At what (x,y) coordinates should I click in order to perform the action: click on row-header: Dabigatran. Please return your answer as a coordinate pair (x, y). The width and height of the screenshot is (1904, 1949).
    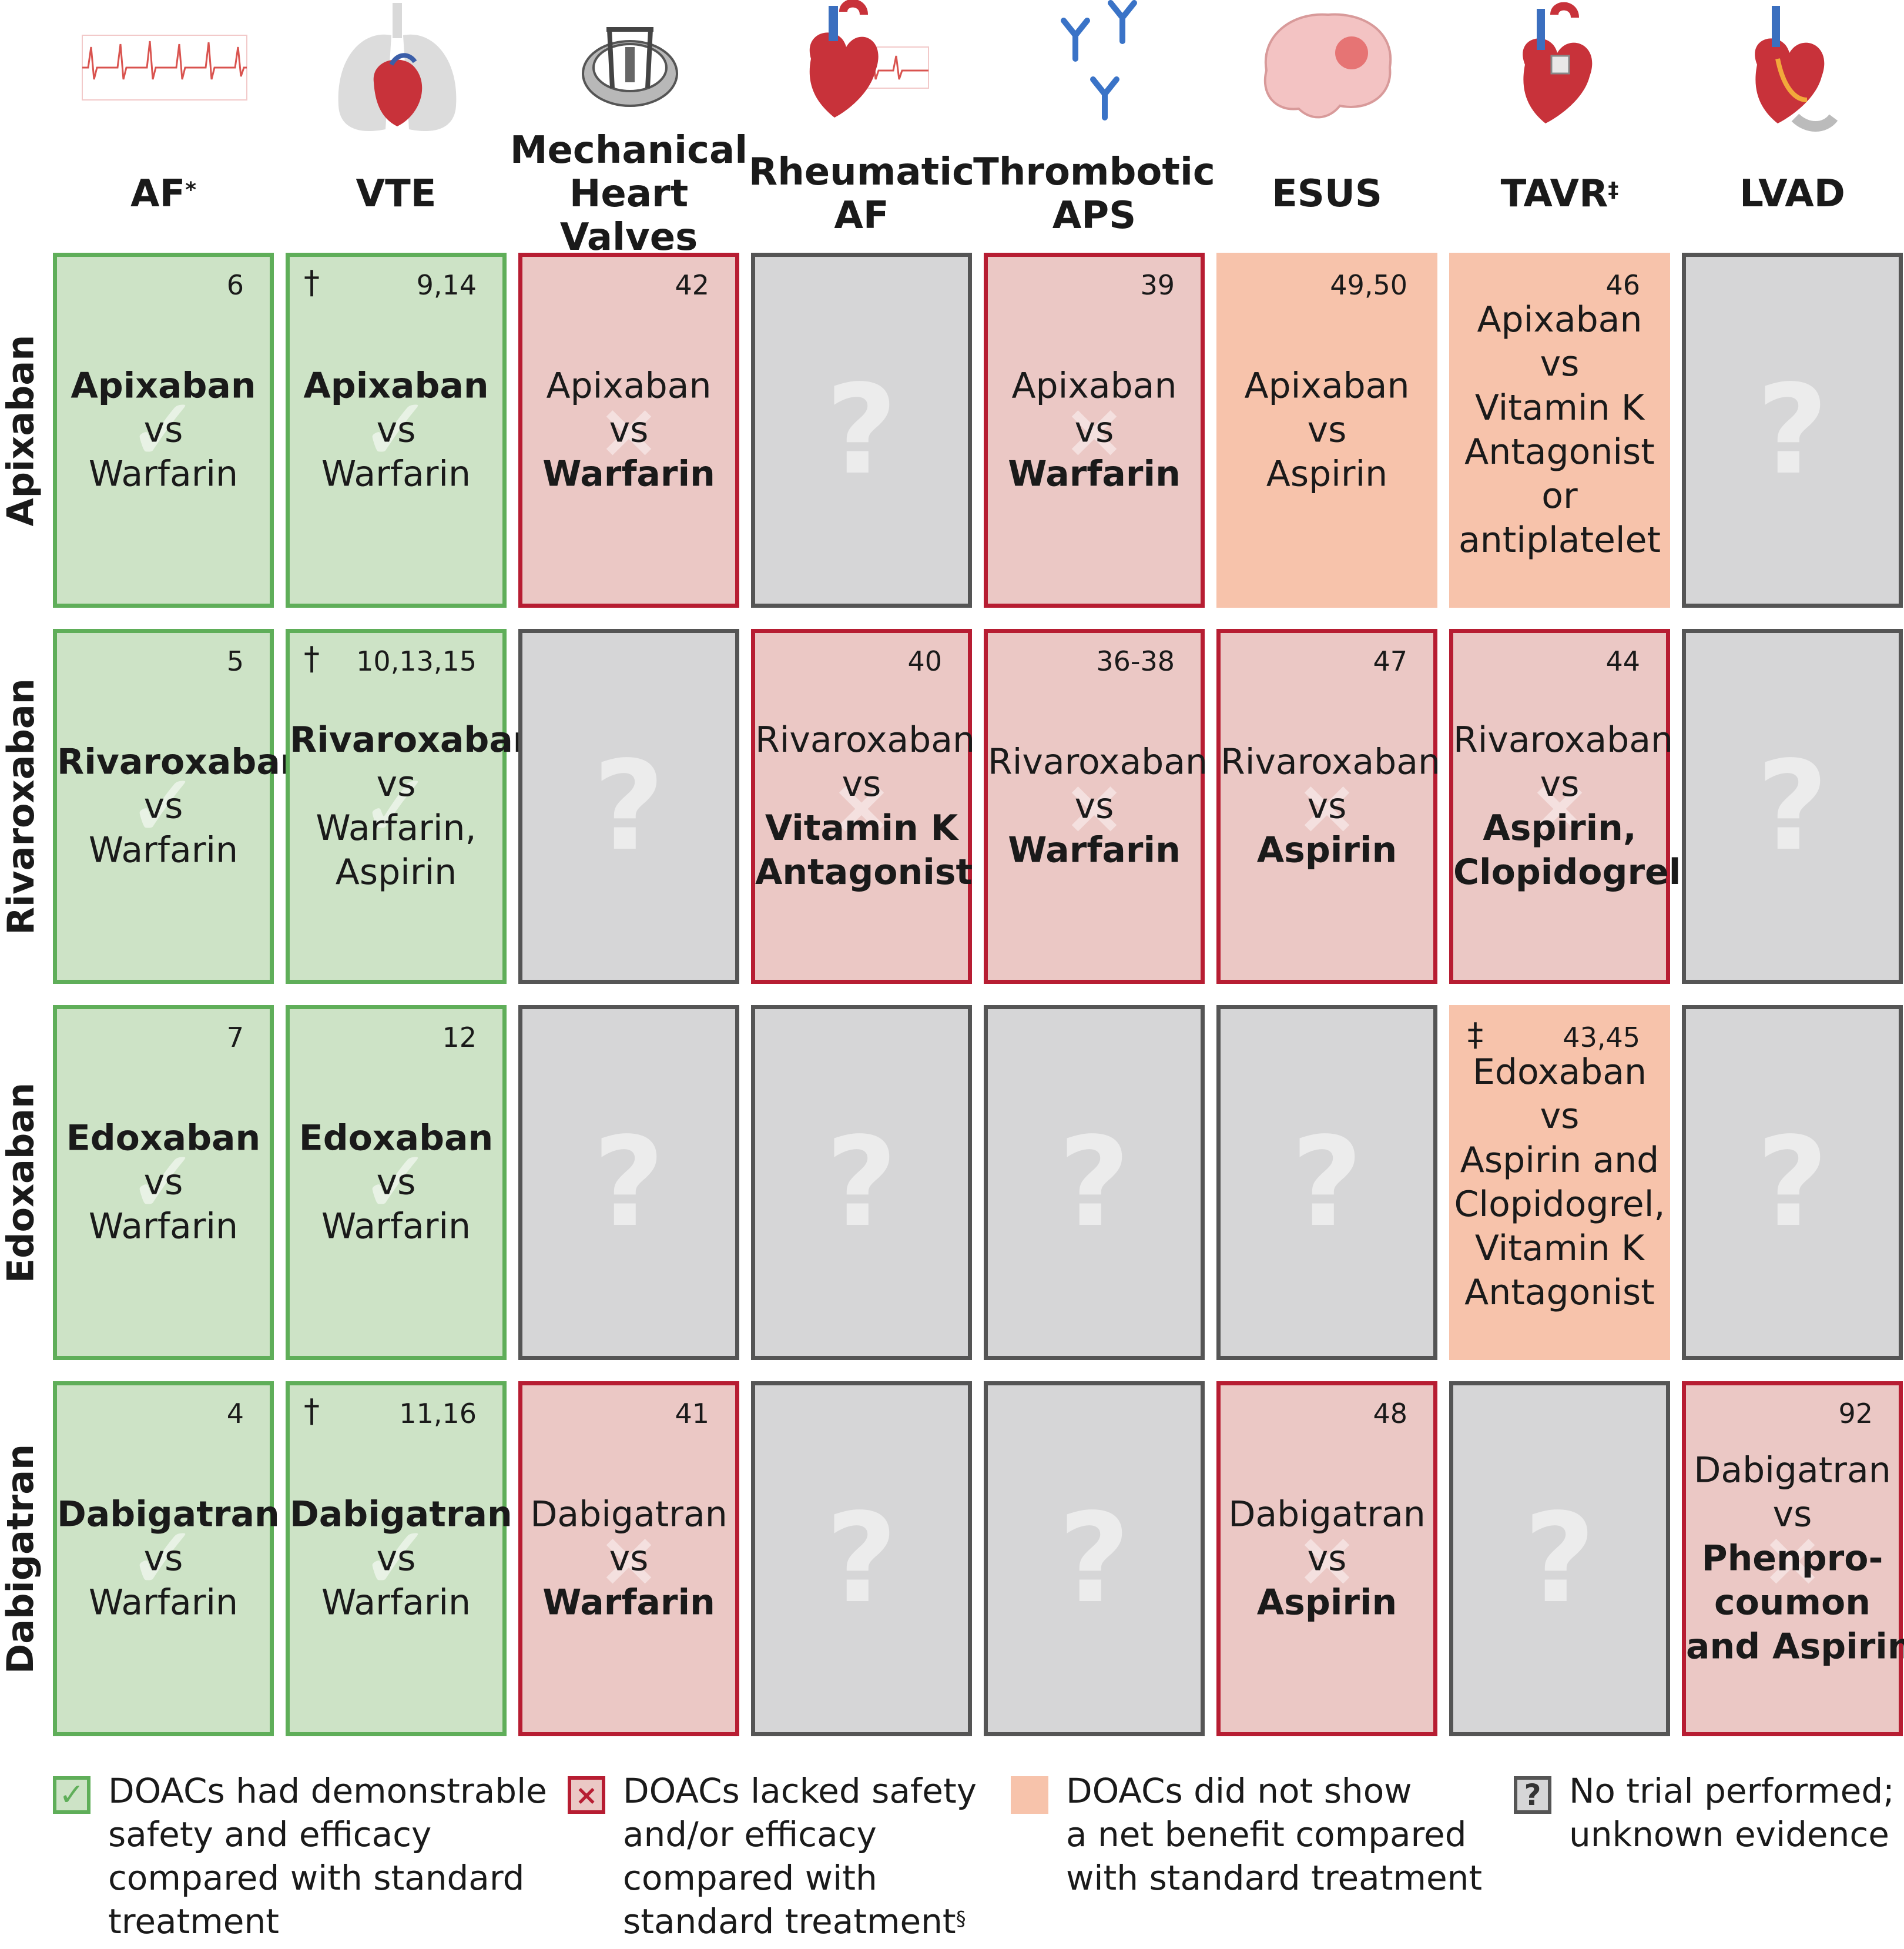
    Looking at the image, I should click on (21, 1558).